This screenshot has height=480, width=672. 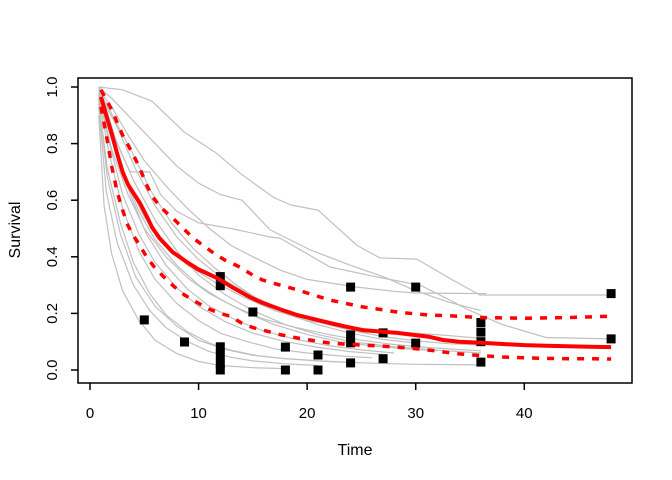 What do you see at coordinates (192, 242) in the screenshot?
I see `individual-survival-curve` at bounding box center [192, 242].